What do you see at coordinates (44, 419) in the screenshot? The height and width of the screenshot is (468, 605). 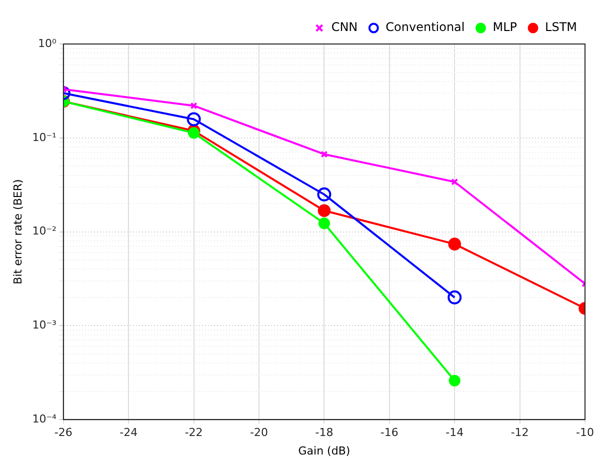 I see `y-tick-label: 10⁻⁴` at bounding box center [44, 419].